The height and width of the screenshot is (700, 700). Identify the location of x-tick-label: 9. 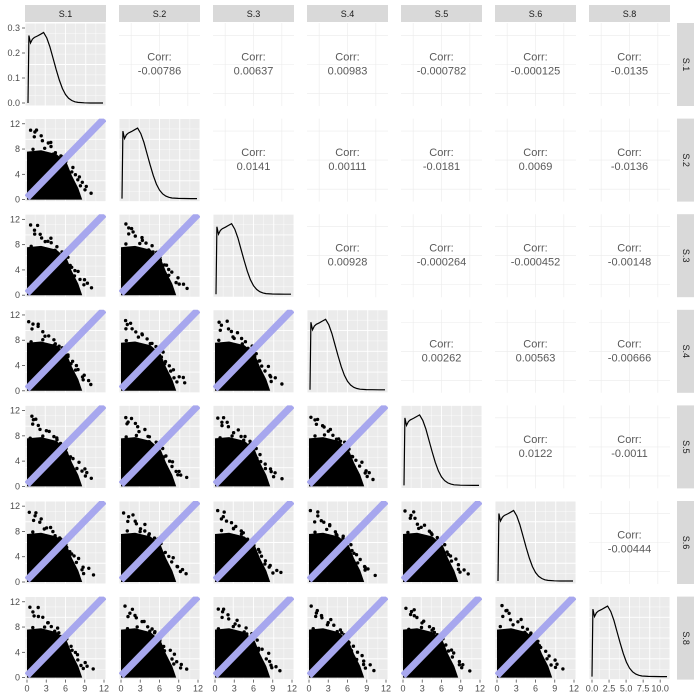
(178, 689).